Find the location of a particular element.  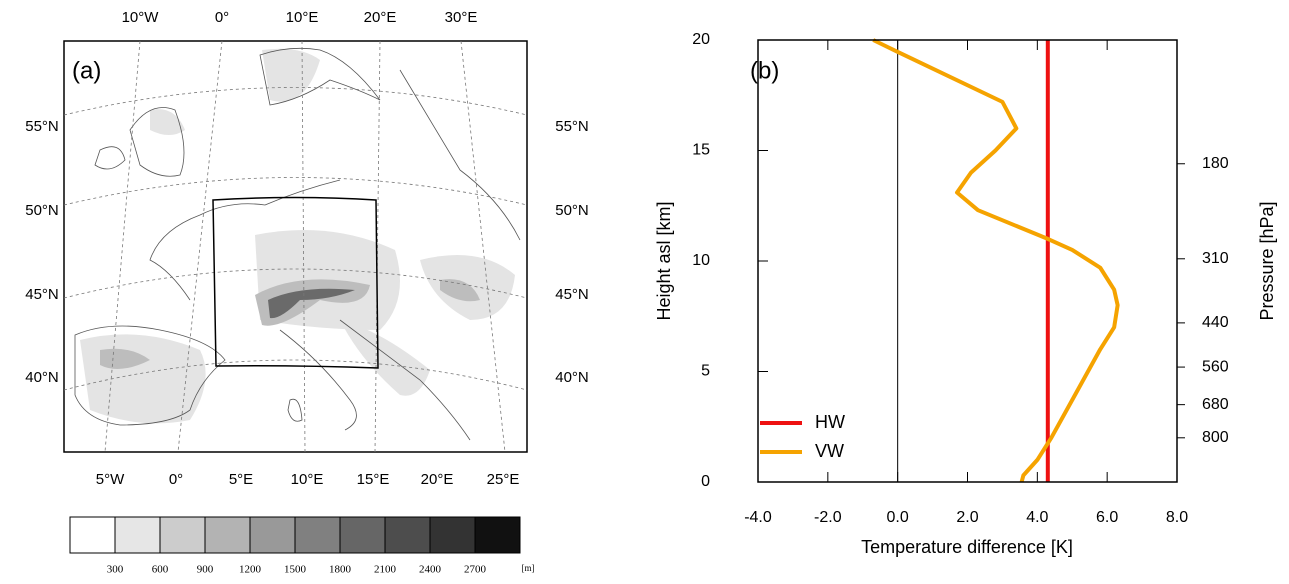

x-axis-label: Temperature difference [K] is located at coordinates (967, 547).